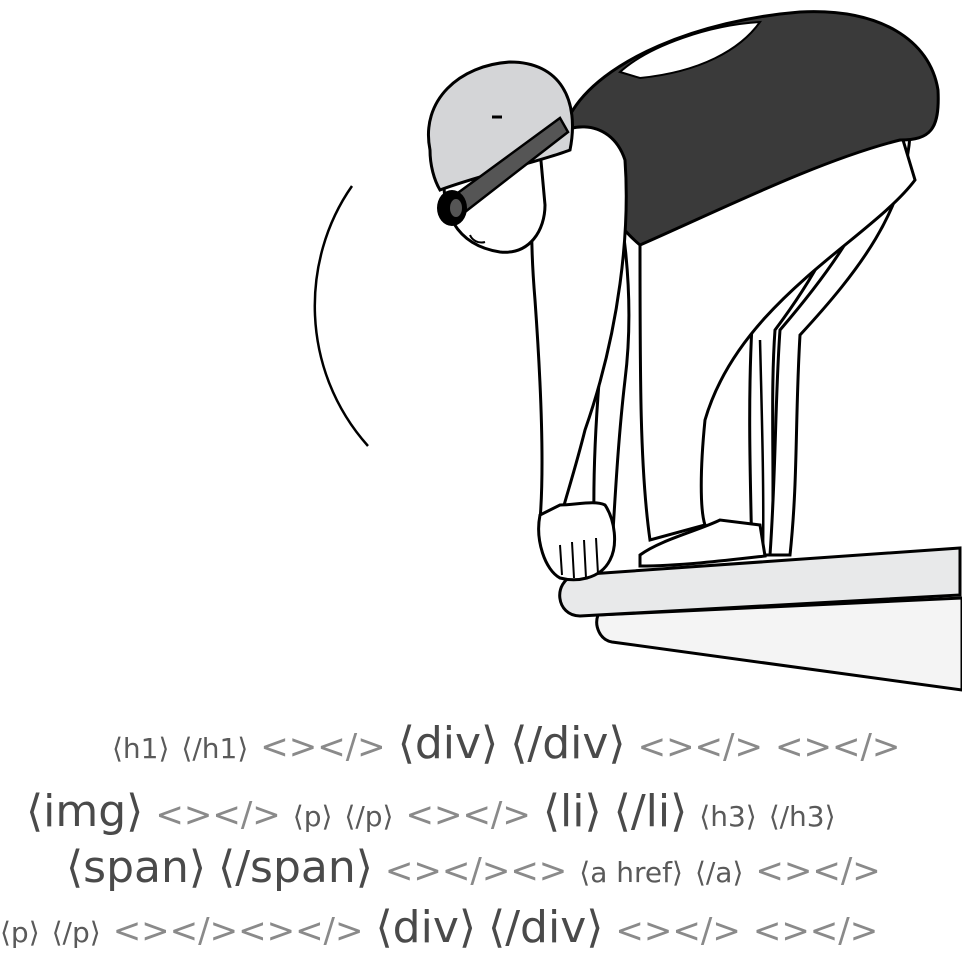  I want to click on code-tag: ⟨/h1⟩, so click(215, 748).